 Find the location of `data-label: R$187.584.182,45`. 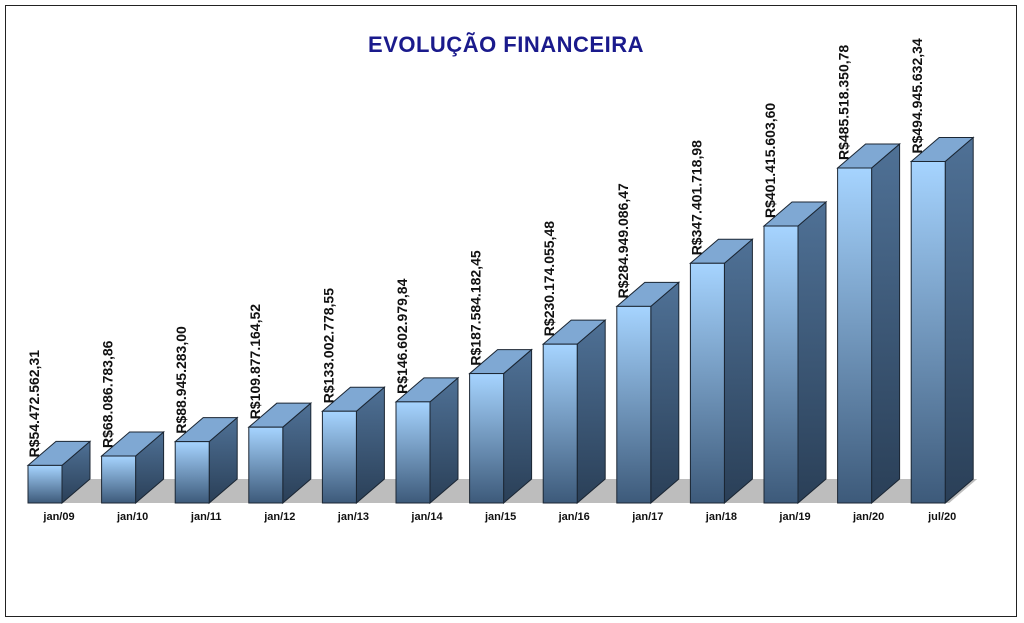

data-label: R$187.584.182,45 is located at coordinates (476, 307).